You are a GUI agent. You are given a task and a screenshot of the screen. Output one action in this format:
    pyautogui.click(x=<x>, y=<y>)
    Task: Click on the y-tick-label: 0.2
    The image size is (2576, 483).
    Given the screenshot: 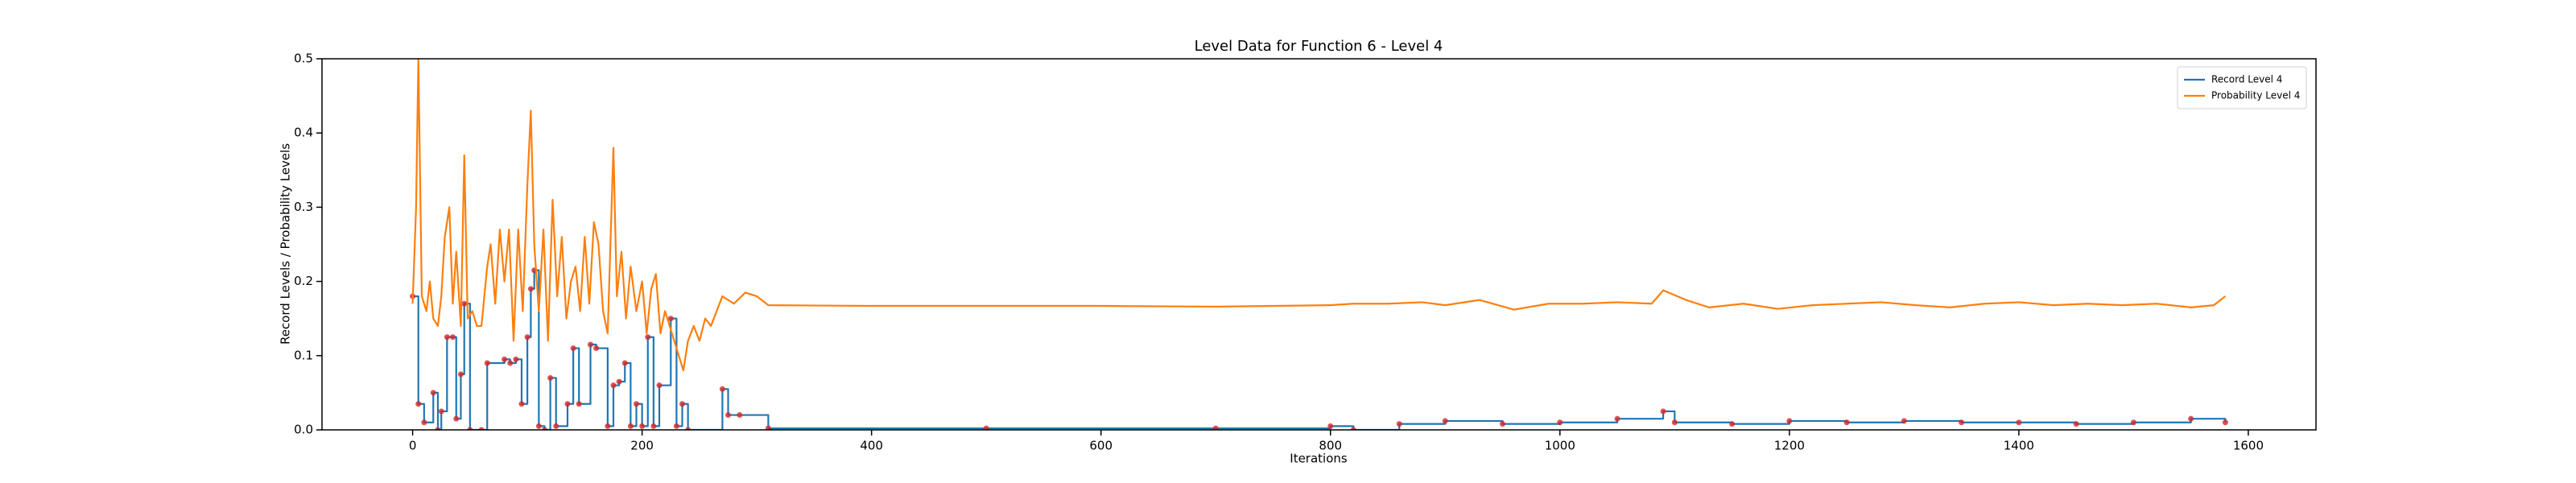 What is the action you would take?
    pyautogui.click(x=303, y=281)
    